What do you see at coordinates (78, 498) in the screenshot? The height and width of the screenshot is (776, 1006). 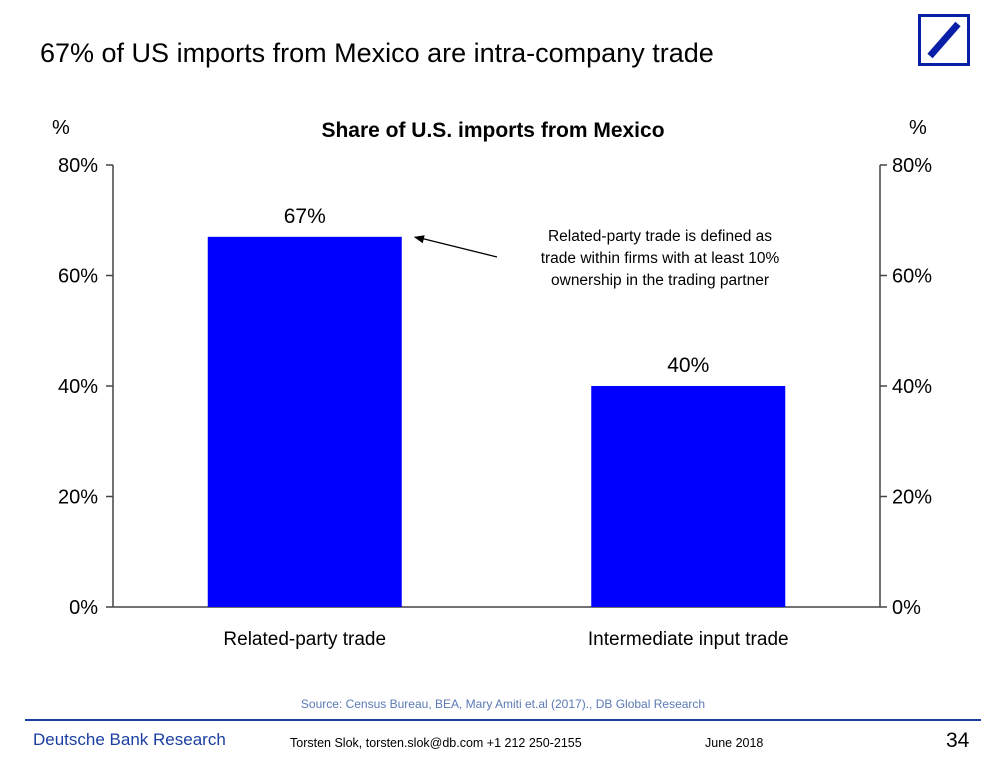 I see `y-tick-label-left: 20%` at bounding box center [78, 498].